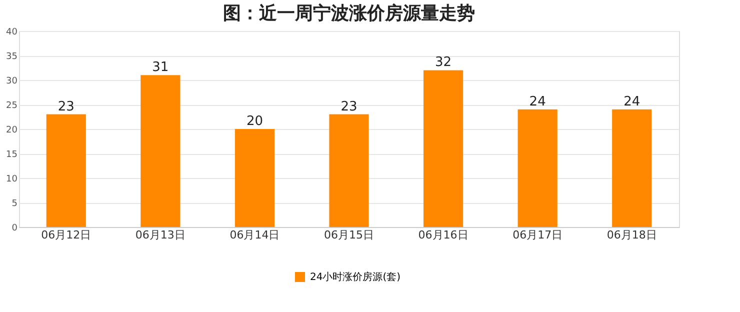 This screenshot has width=740, height=312. What do you see at coordinates (15, 229) in the screenshot?
I see `y-tick-label: 0` at bounding box center [15, 229].